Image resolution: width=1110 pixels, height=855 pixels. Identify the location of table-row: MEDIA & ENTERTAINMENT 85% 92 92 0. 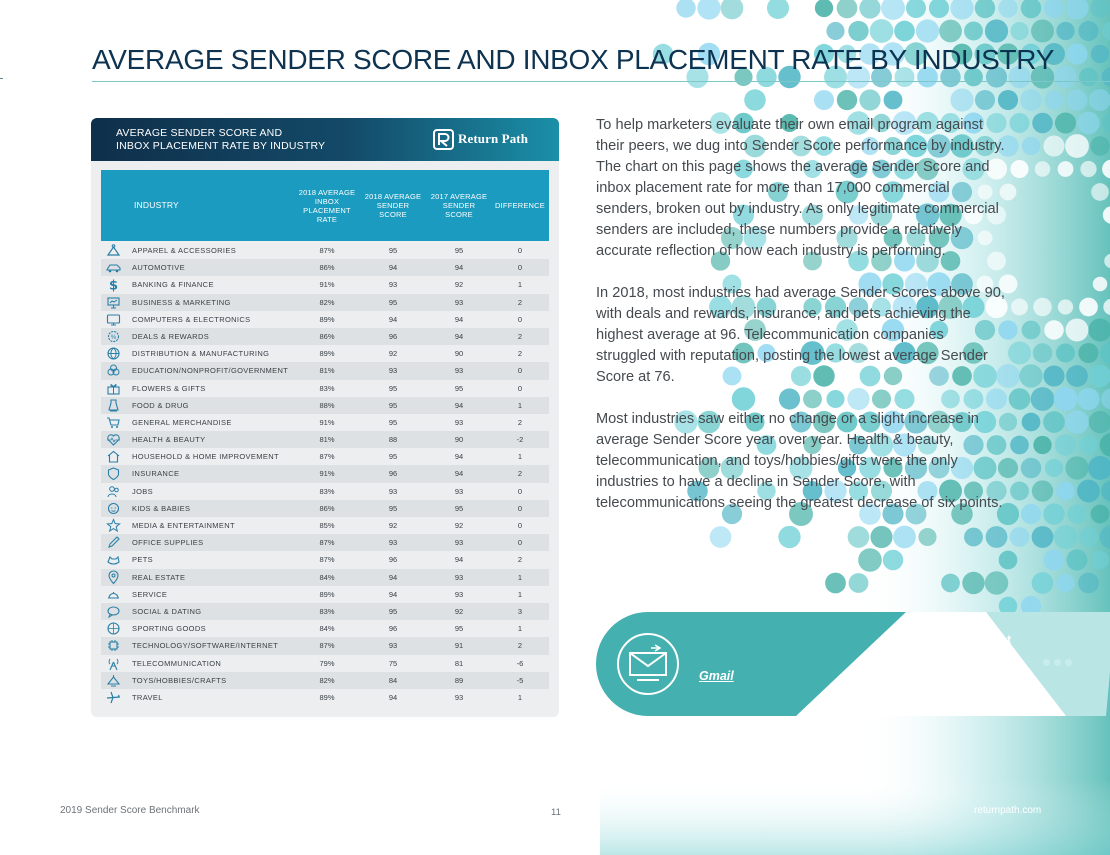
(325, 525).